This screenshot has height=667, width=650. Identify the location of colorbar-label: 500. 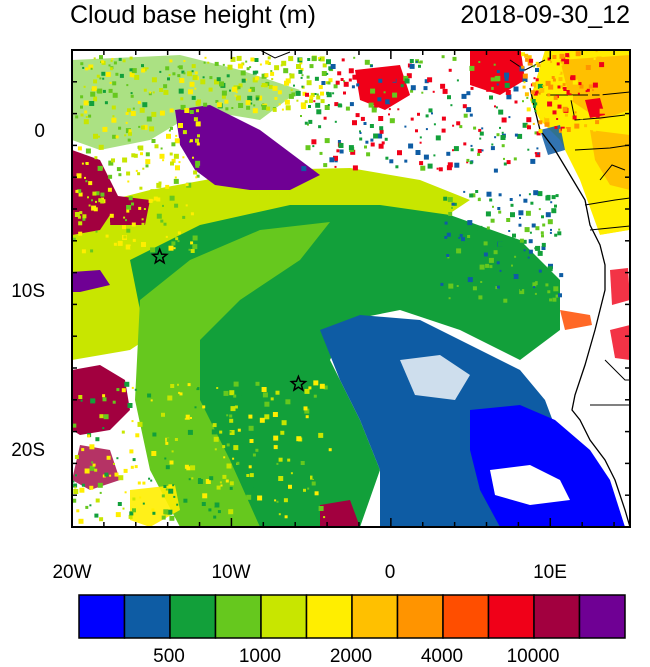
(169, 656).